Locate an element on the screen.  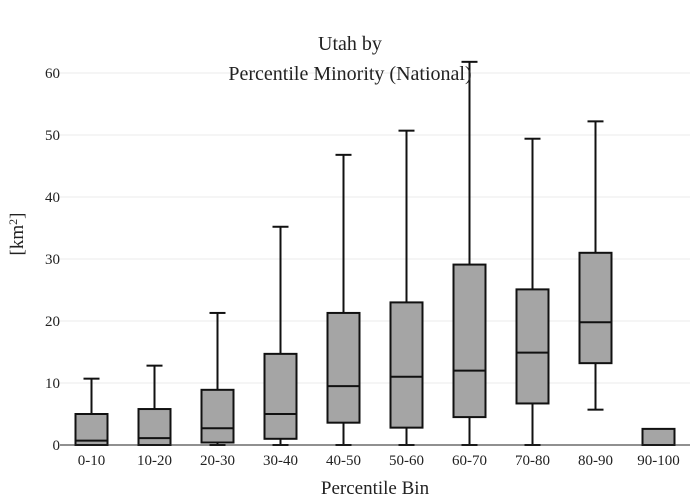
y-axis-title: [km2] is located at coordinates (17, 234).